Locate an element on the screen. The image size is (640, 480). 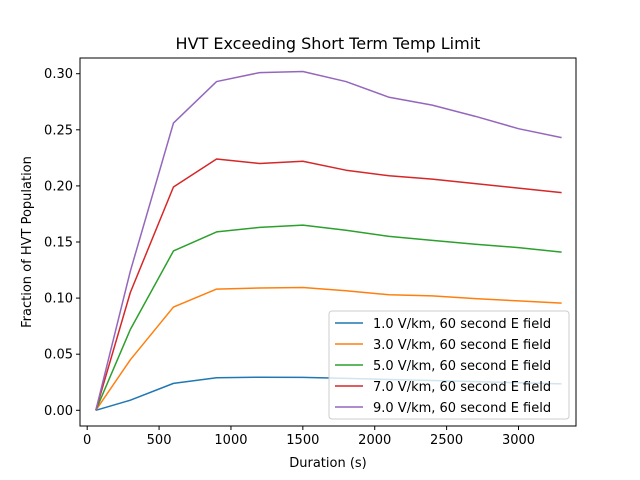
x-tick-label: 0 is located at coordinates (87, 440).